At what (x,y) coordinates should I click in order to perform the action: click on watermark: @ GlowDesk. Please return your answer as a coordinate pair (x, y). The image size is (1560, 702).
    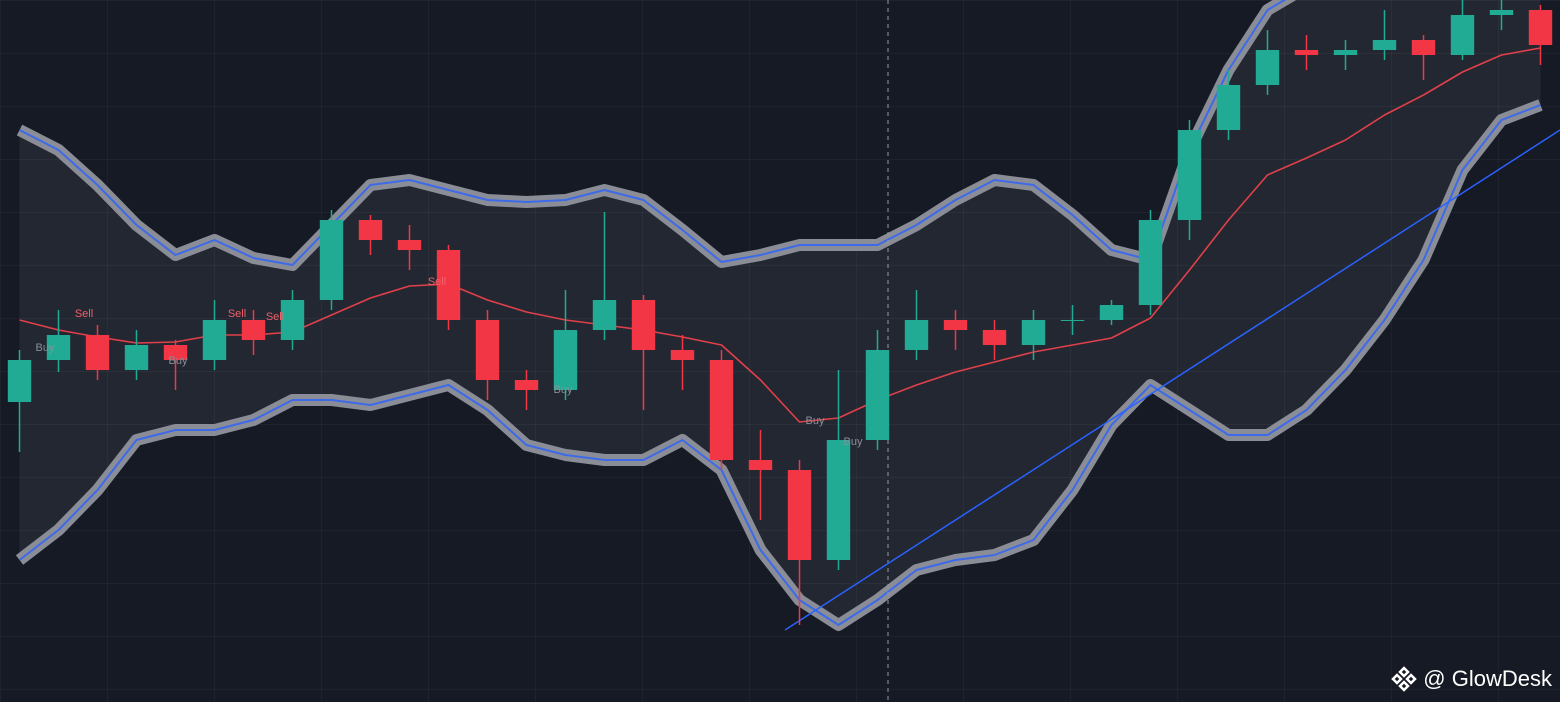
    Looking at the image, I should click on (1471, 679).